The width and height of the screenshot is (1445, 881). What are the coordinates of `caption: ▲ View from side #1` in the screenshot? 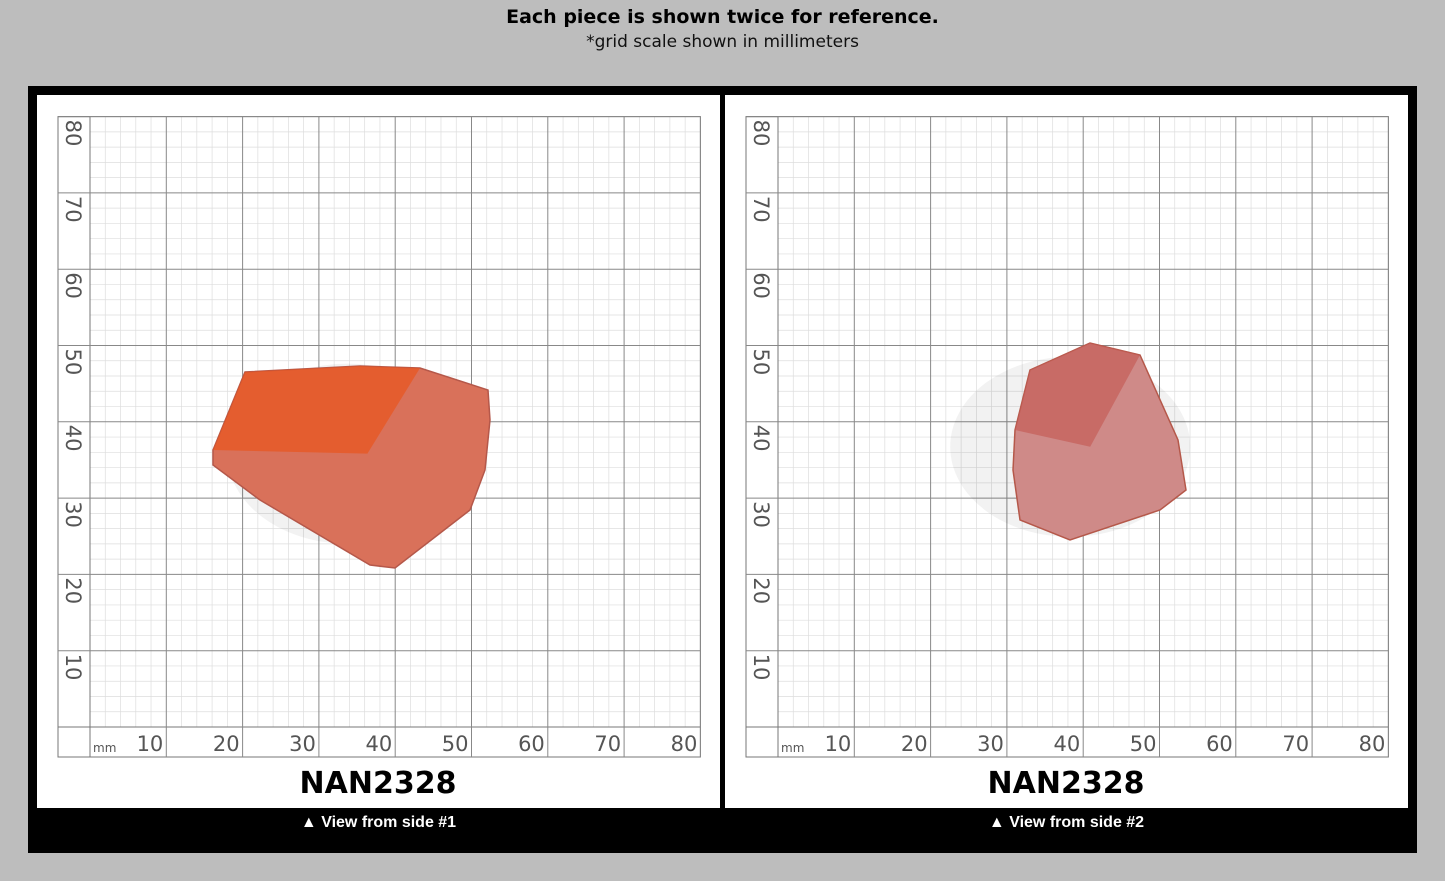 It's located at (378, 822).